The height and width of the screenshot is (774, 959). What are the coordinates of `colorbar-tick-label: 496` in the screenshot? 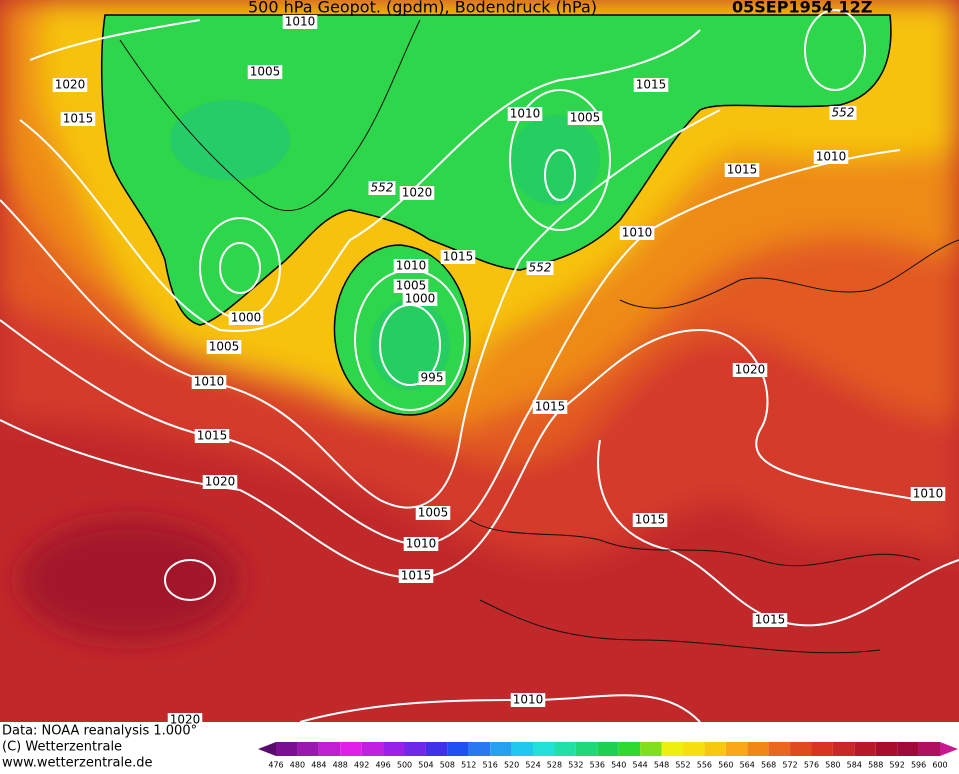 It's located at (382, 765).